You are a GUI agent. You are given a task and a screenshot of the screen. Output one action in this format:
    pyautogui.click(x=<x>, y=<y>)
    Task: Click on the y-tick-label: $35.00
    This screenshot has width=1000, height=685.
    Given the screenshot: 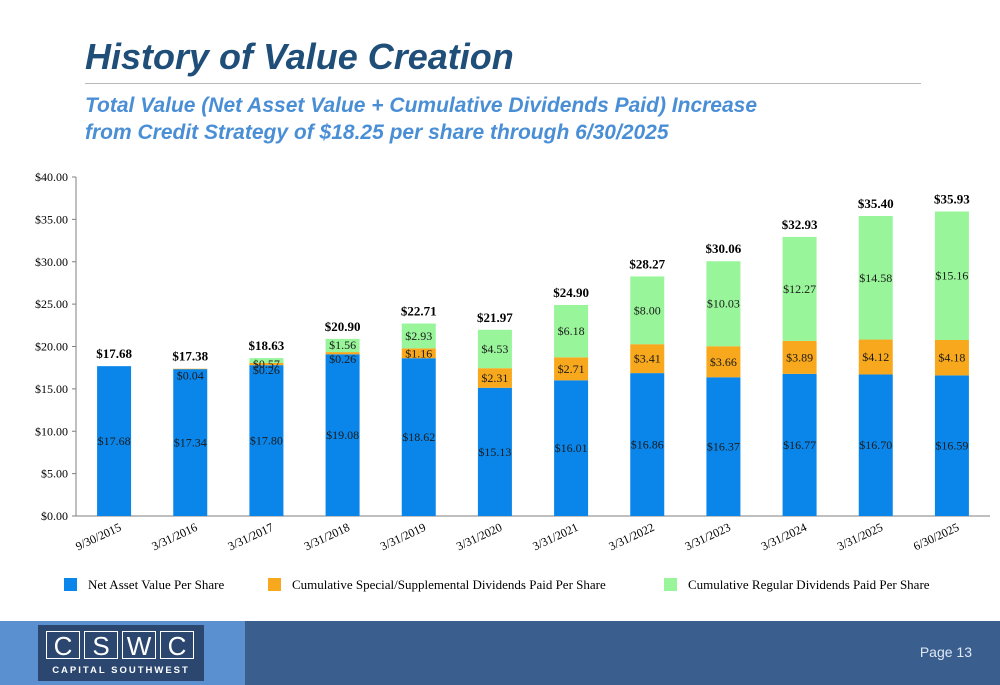 What is the action you would take?
    pyautogui.click(x=51, y=219)
    